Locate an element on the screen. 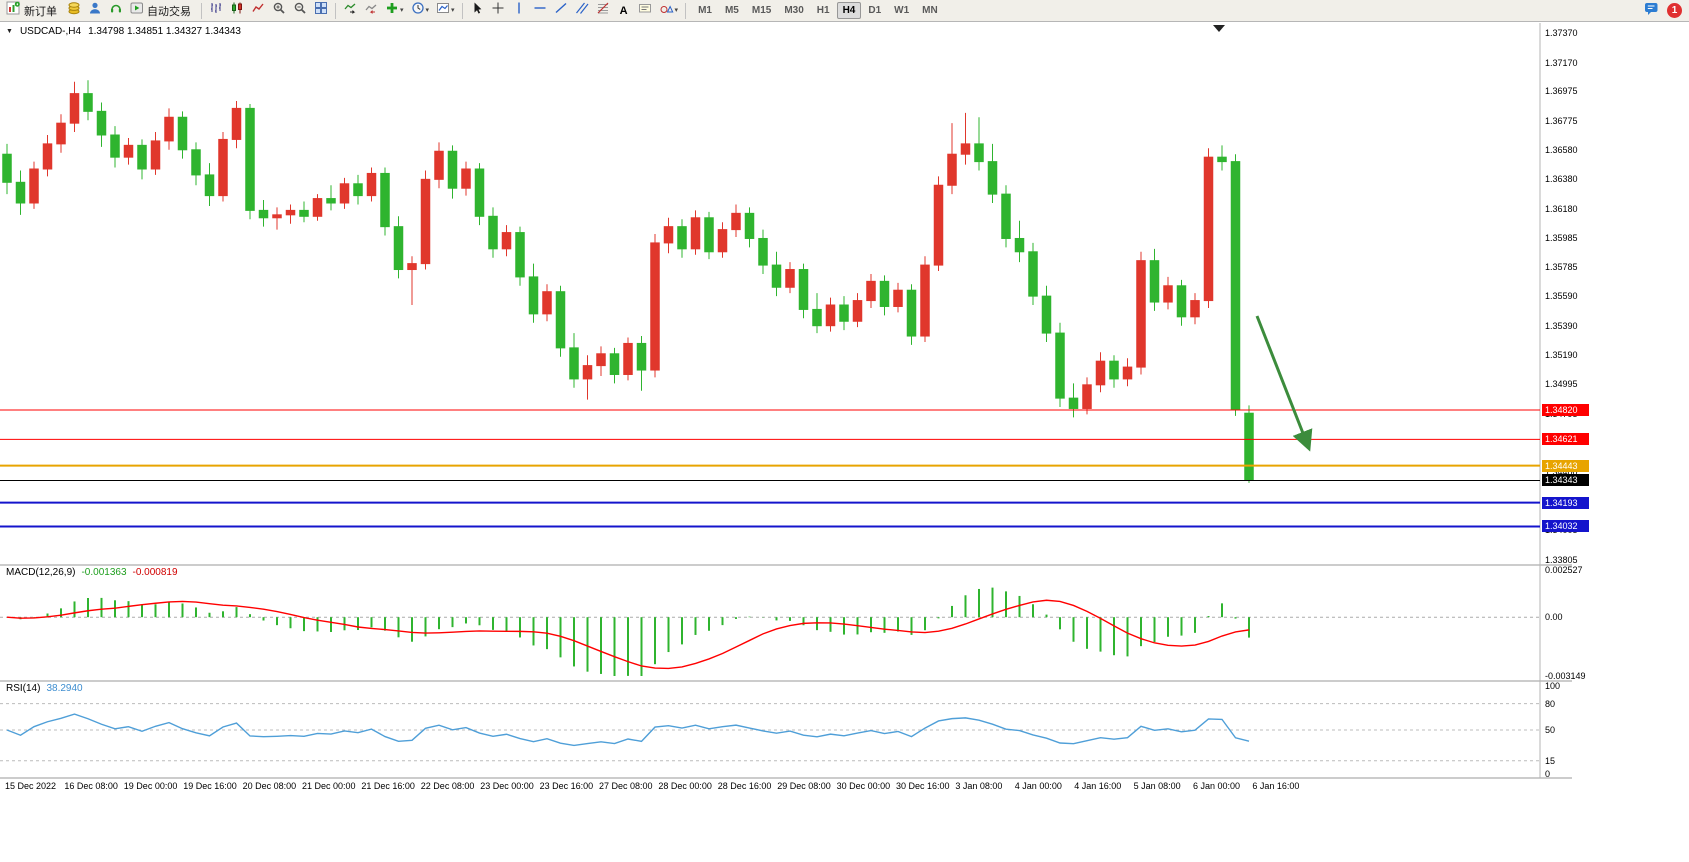 The width and height of the screenshot is (1689, 862). chart-shift-marker is located at coordinates (1219, 28).